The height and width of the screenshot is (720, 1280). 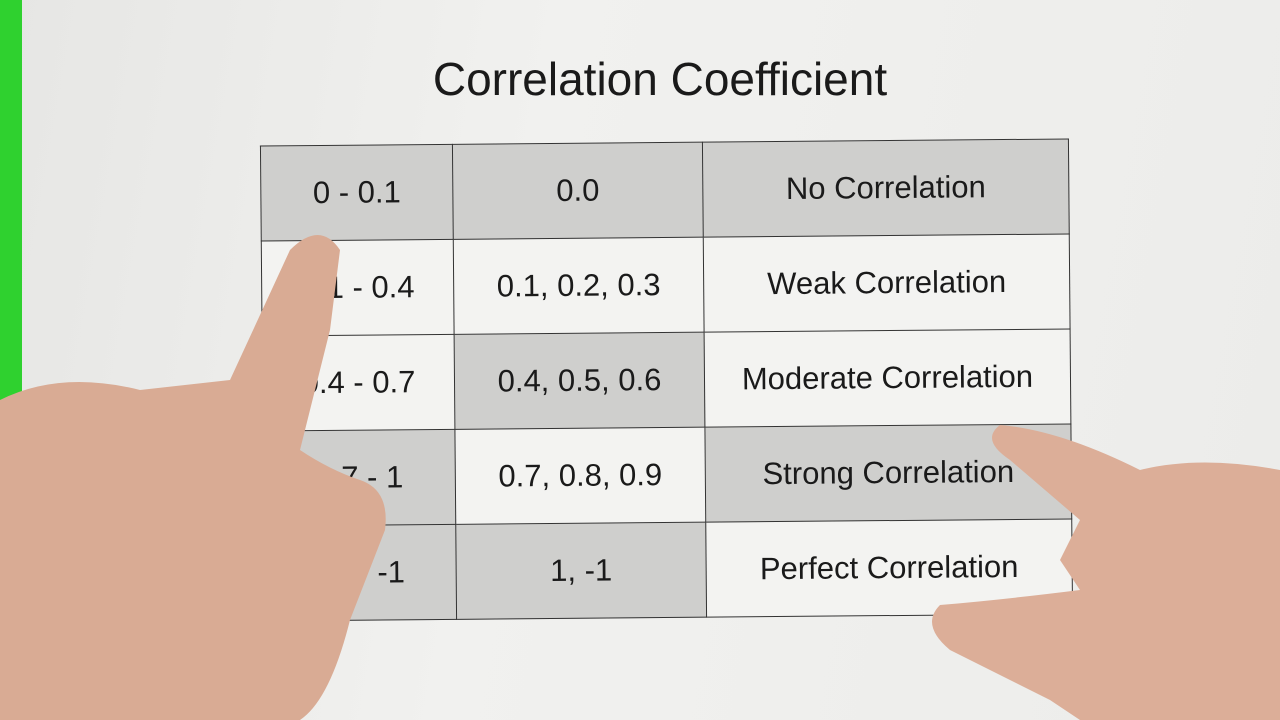 What do you see at coordinates (660, 79) in the screenshot?
I see `title: Correlation Coefficient` at bounding box center [660, 79].